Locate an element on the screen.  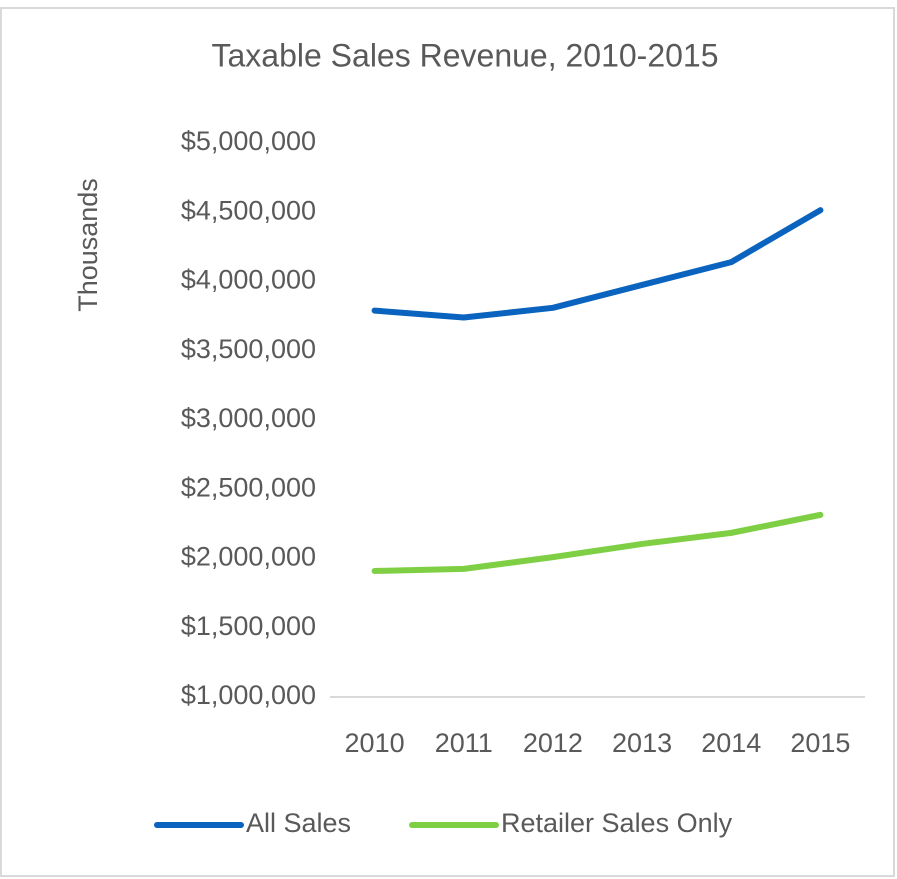
y-tick-label: $4,500,000 is located at coordinates (248, 210).